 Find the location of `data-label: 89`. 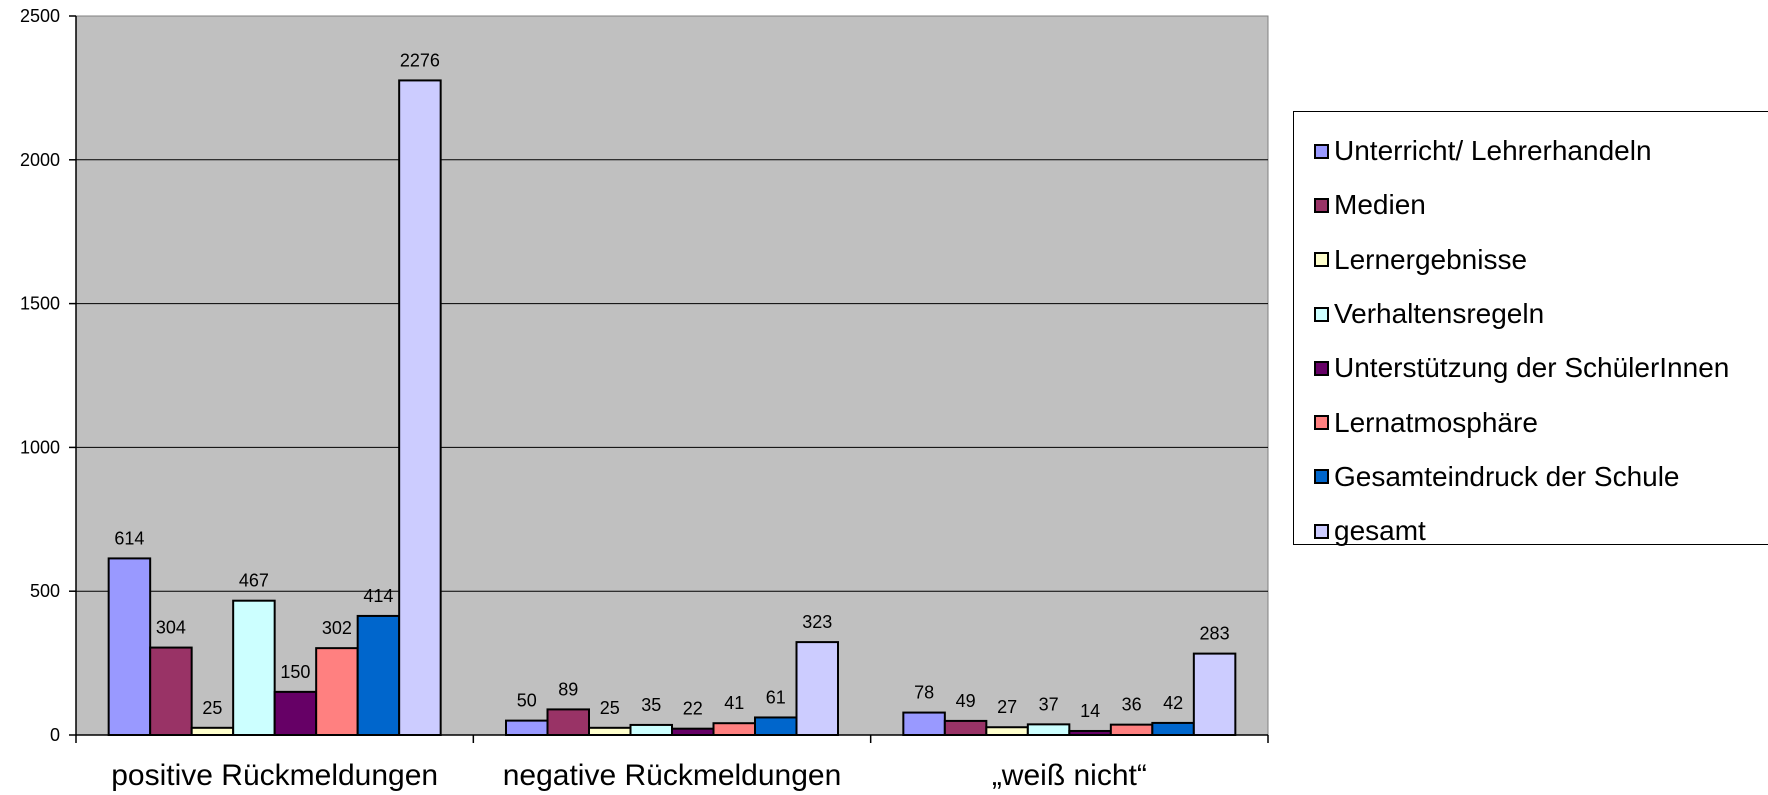

data-label: 89 is located at coordinates (568, 689).